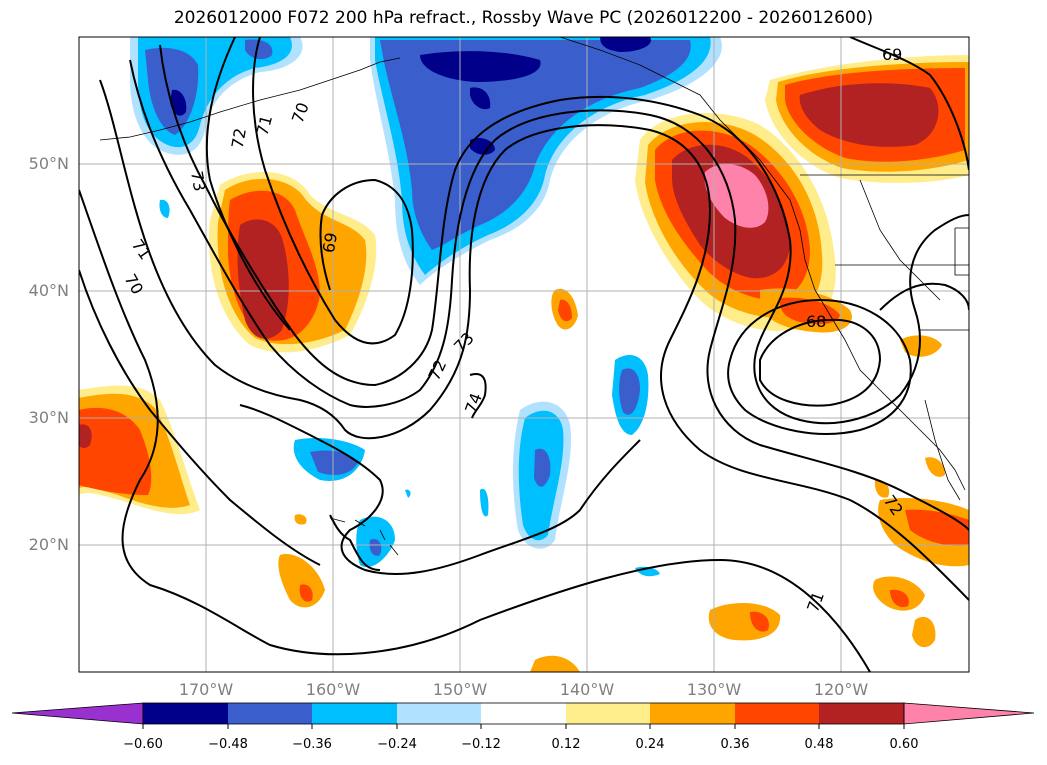 This screenshot has width=1047, height=765. Describe the element at coordinates (650, 744) in the screenshot. I see `colorbar-tick: 0.24` at that location.